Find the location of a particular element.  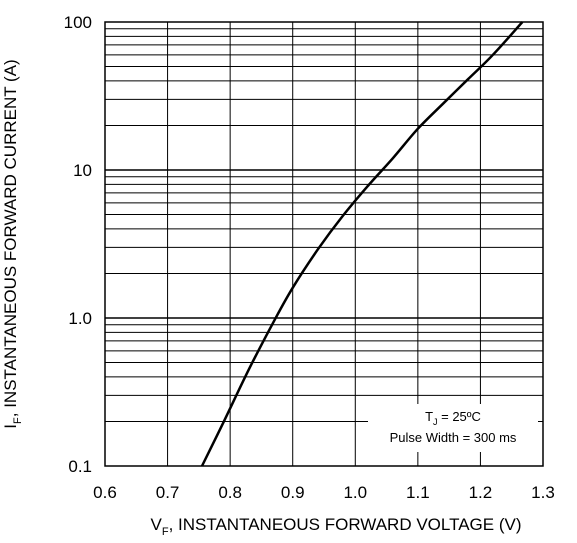

y-axis-title-rest: , INSTANTANEOUS FORWARD CURRENT (A) is located at coordinates (10, 238).